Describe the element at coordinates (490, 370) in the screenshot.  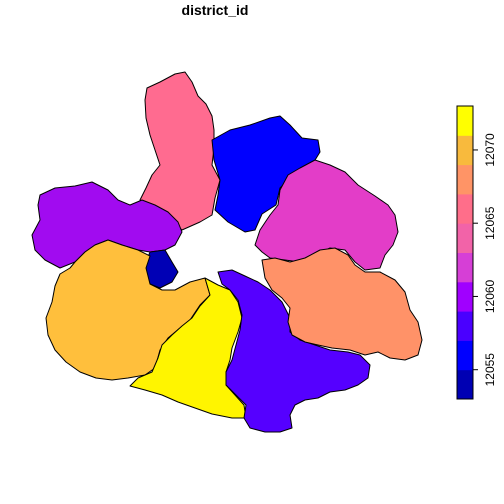
I see `legend-tick-label: 12055` at that location.